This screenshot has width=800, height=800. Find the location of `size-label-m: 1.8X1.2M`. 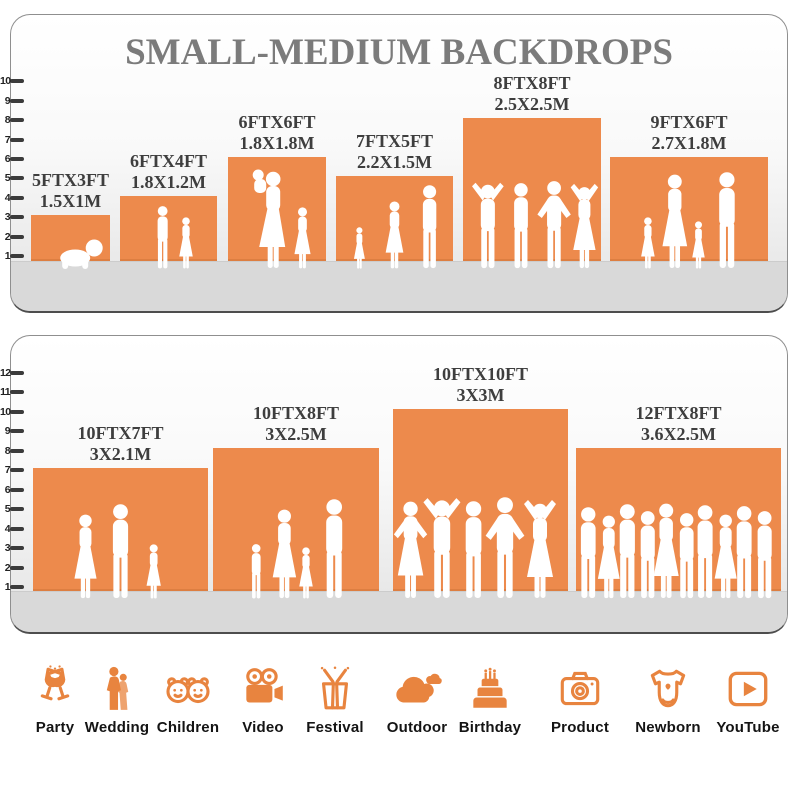

size-label-m: 1.8X1.2M is located at coordinates (168, 182).